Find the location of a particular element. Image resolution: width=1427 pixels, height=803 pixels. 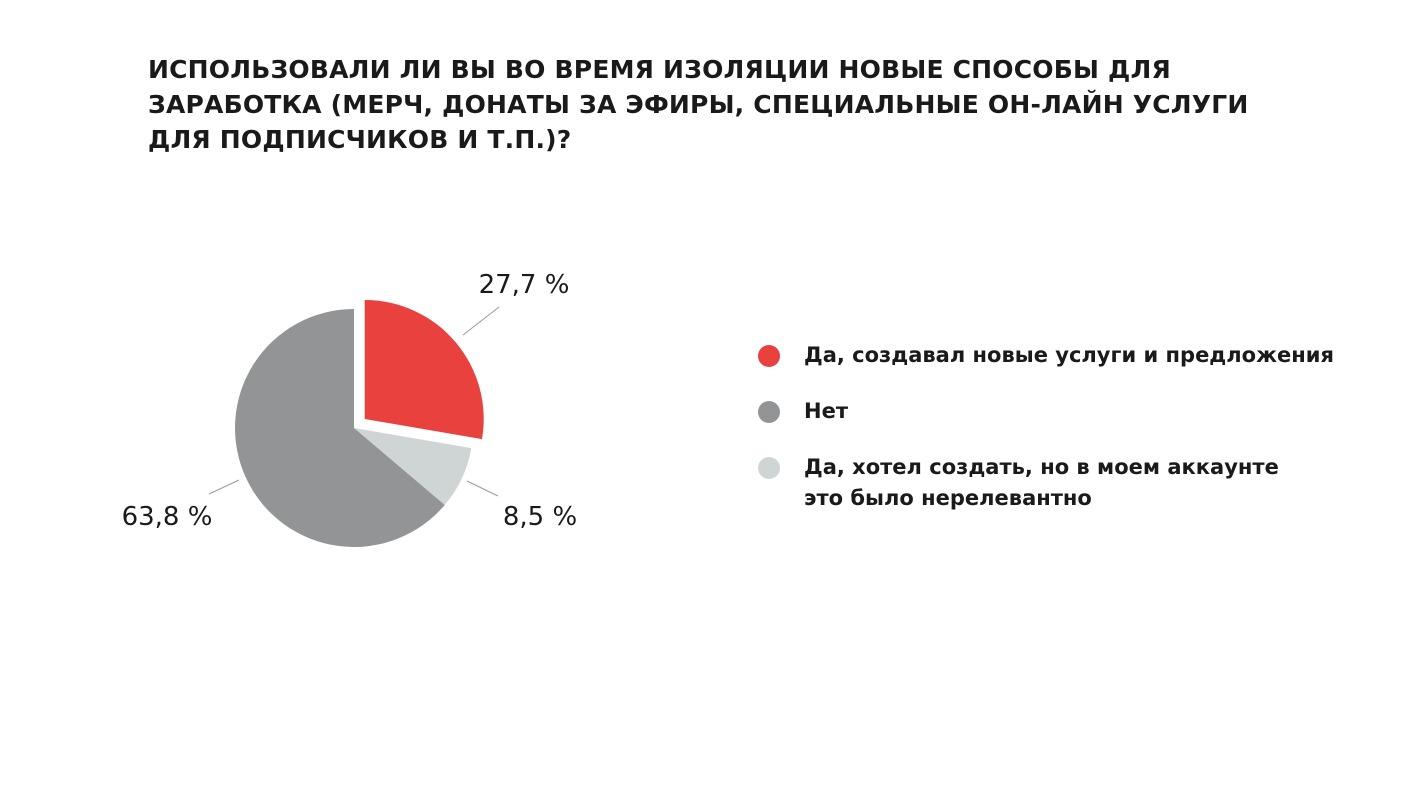

legend-label: Да, создавал новые услуги и предложения is located at coordinates (1101, 355).